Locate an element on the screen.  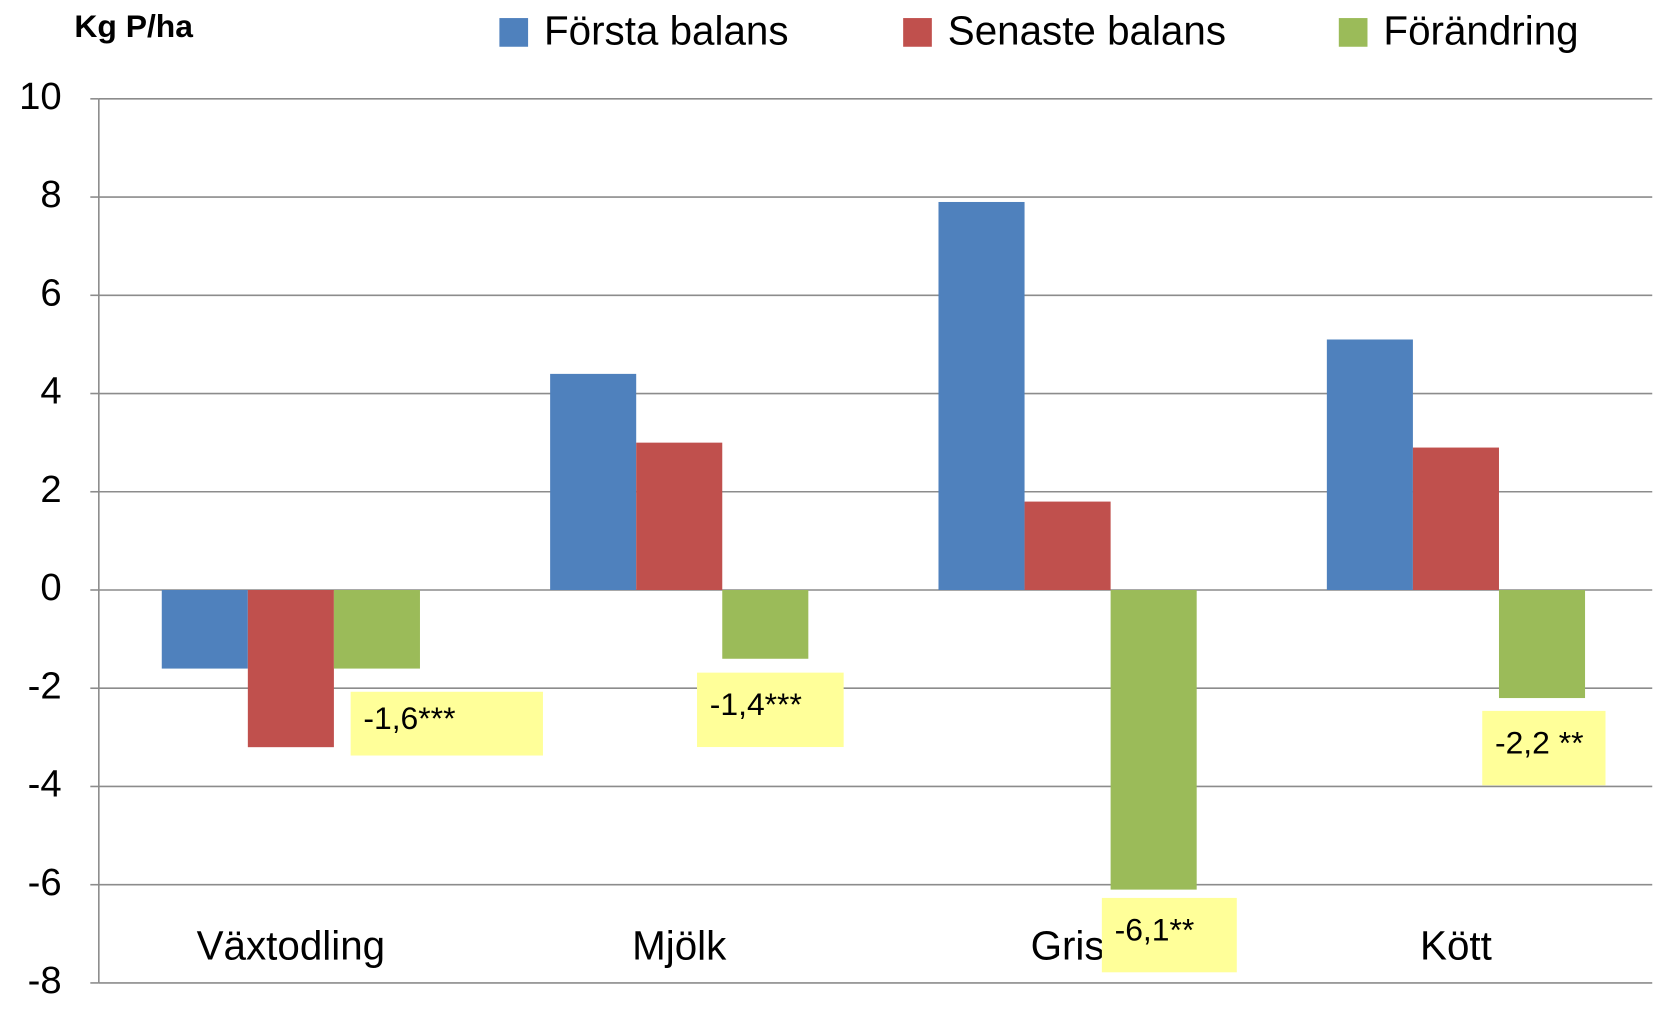
x-tick-label: Växtodling is located at coordinates (291, 946).